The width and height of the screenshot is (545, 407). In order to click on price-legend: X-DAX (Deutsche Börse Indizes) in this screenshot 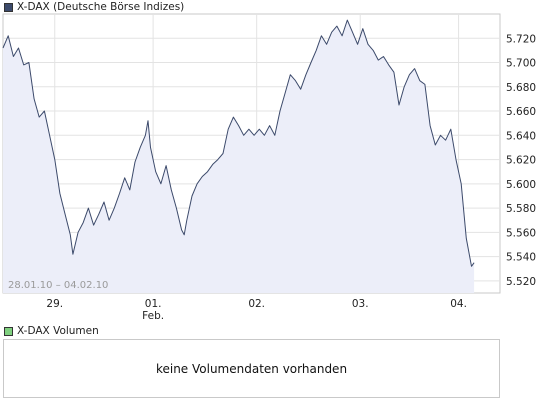, I will do `click(94, 7)`.